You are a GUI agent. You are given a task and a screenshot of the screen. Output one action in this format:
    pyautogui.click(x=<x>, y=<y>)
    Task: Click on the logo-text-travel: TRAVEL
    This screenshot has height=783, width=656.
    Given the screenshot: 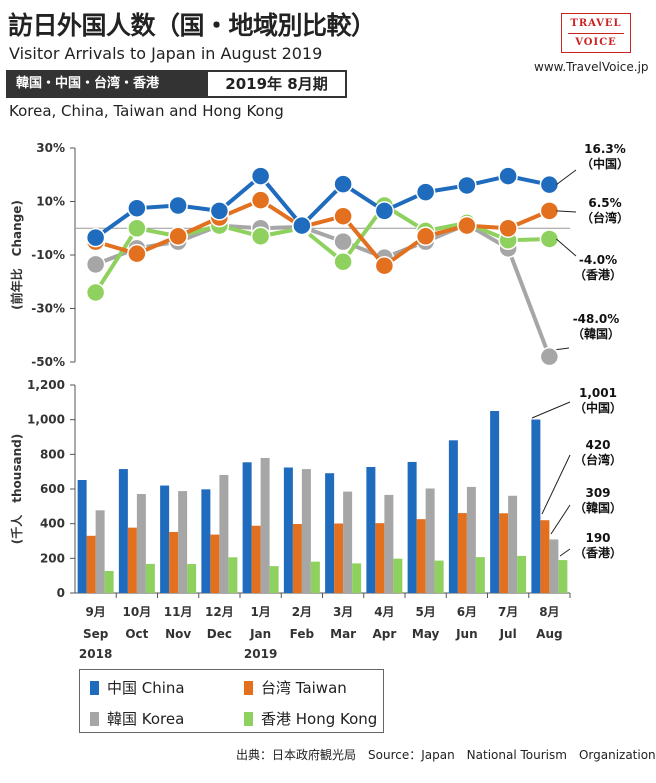 What is the action you would take?
    pyautogui.click(x=596, y=23)
    